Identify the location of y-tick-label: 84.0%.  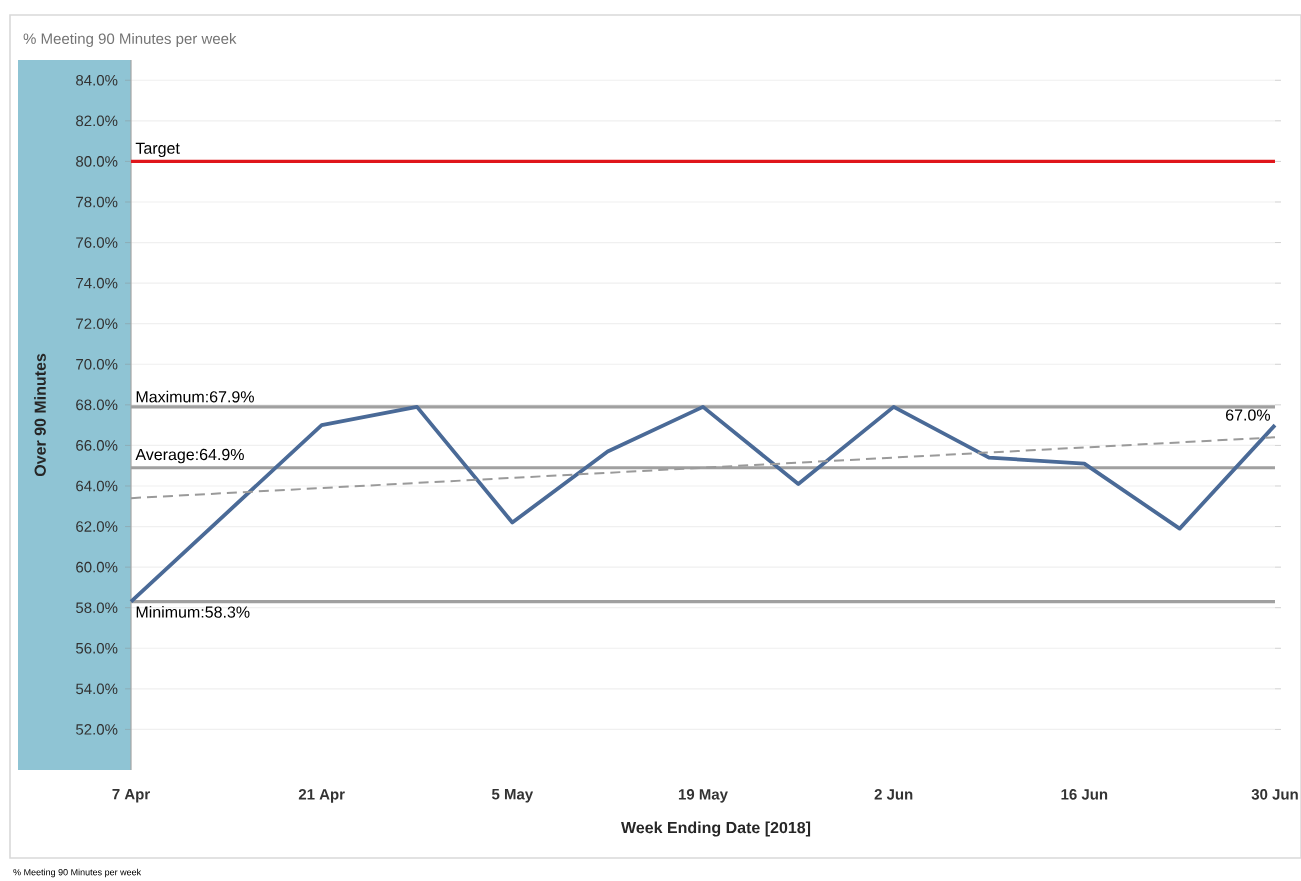
(97, 80).